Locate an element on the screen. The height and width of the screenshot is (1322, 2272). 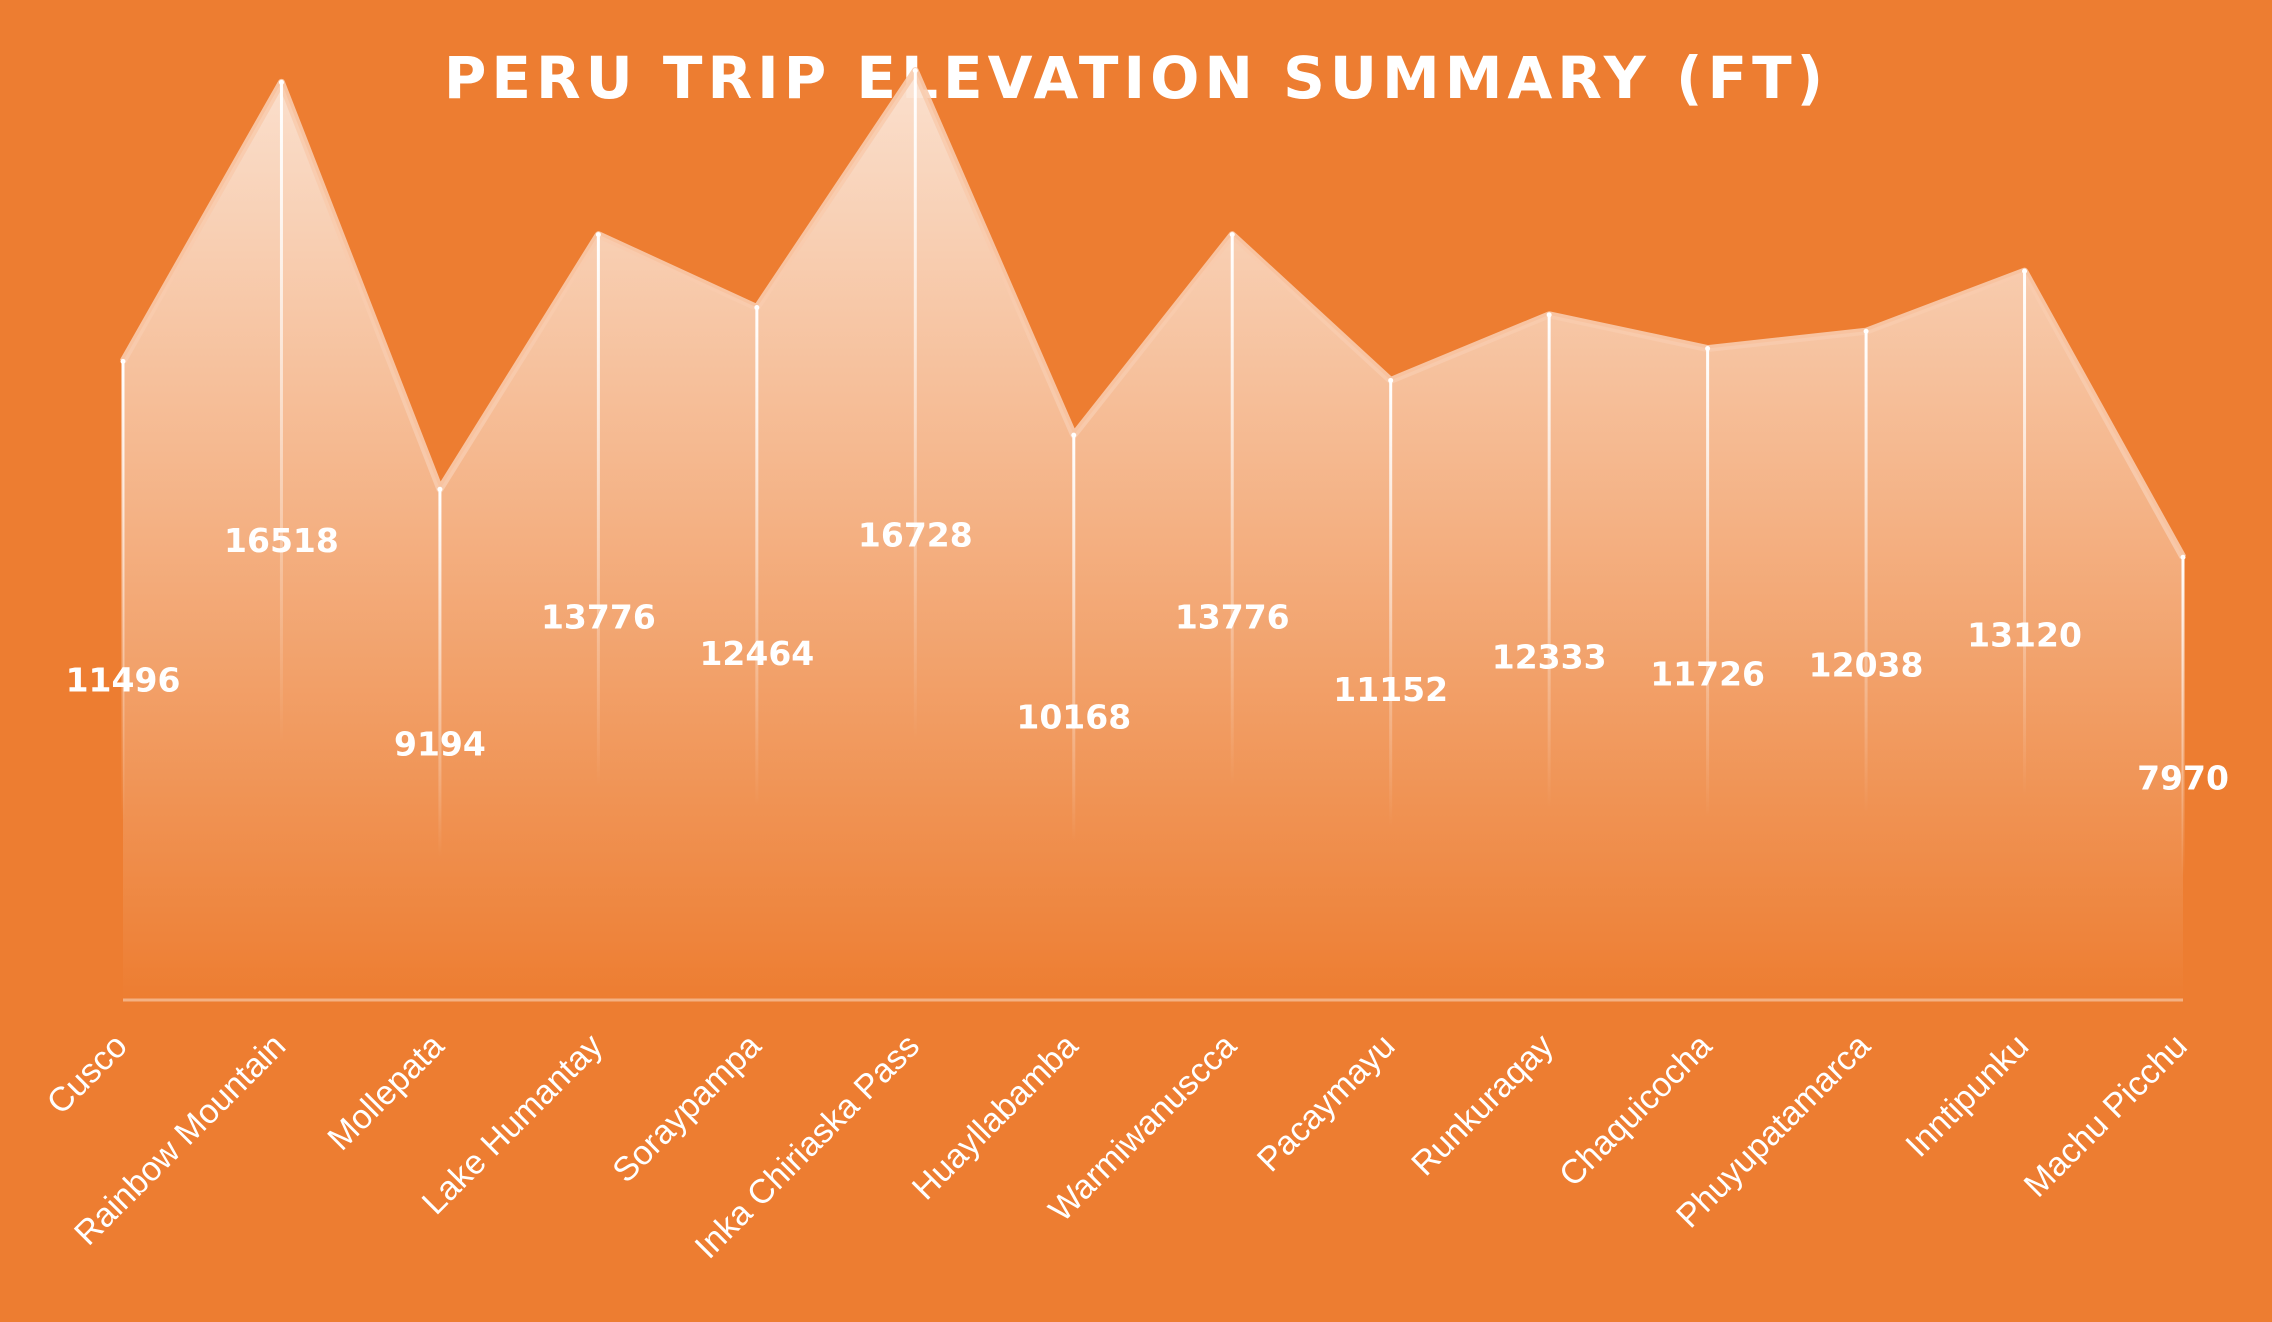
data-label: 11152 is located at coordinates (1390, 689).